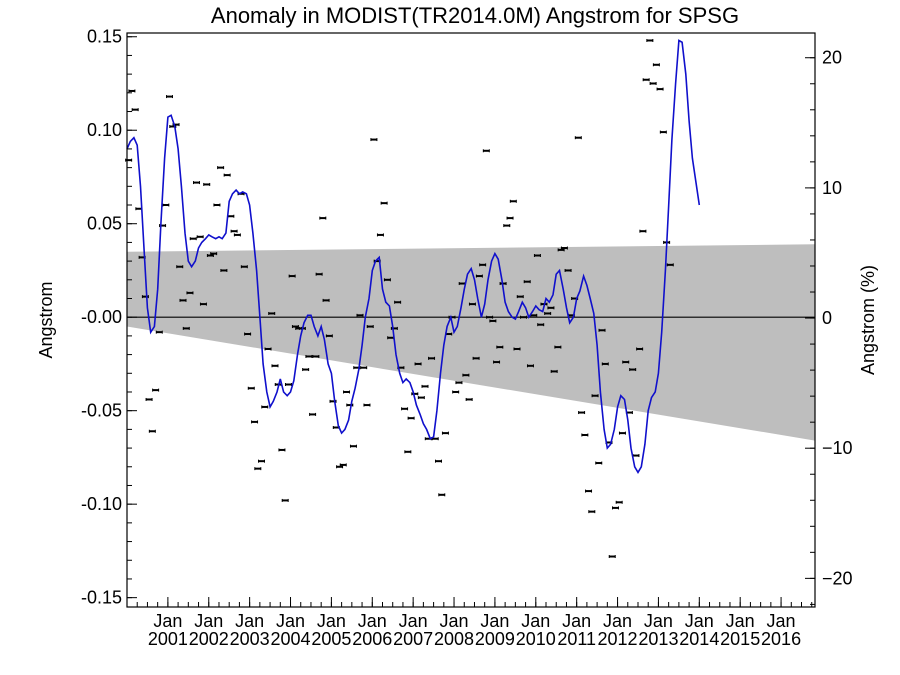 The image size is (900, 675). Describe the element at coordinates (837, 448) in the screenshot. I see `y2-tick-label: −10` at that location.